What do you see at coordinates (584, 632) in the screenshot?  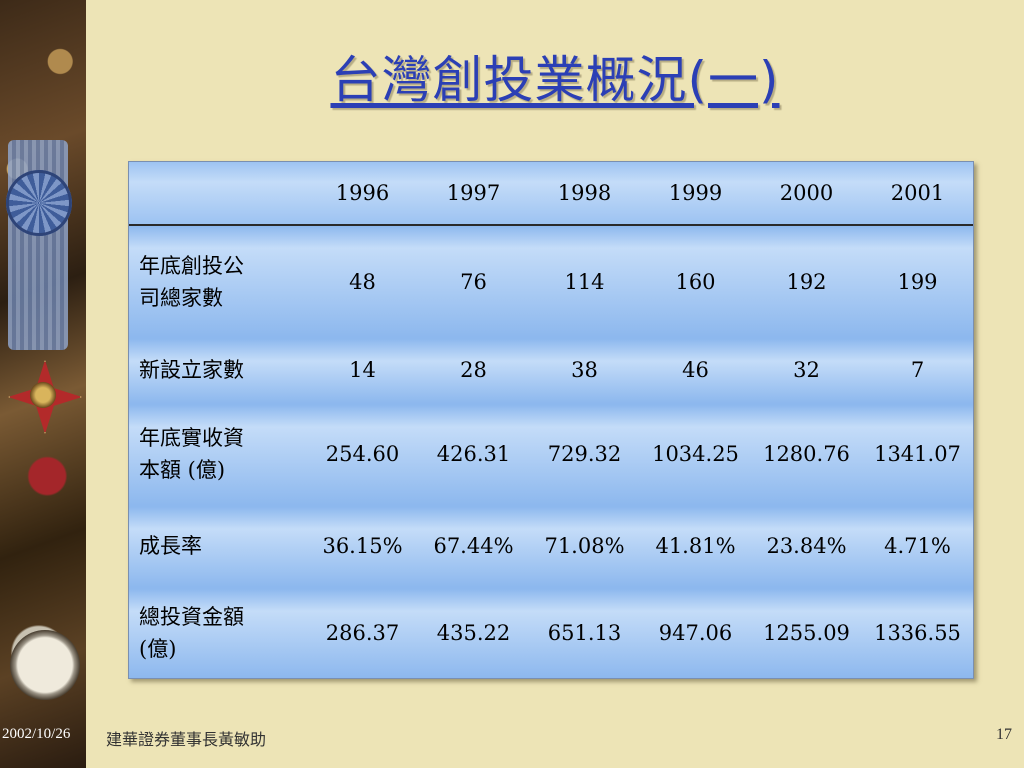 I see `table-cell: 651.13` at bounding box center [584, 632].